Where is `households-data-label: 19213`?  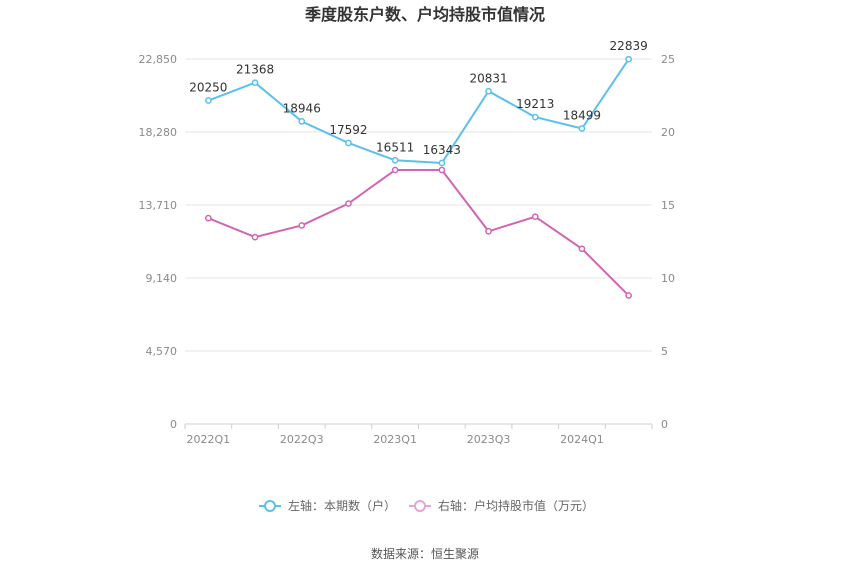 households-data-label: 19213 is located at coordinates (535, 104).